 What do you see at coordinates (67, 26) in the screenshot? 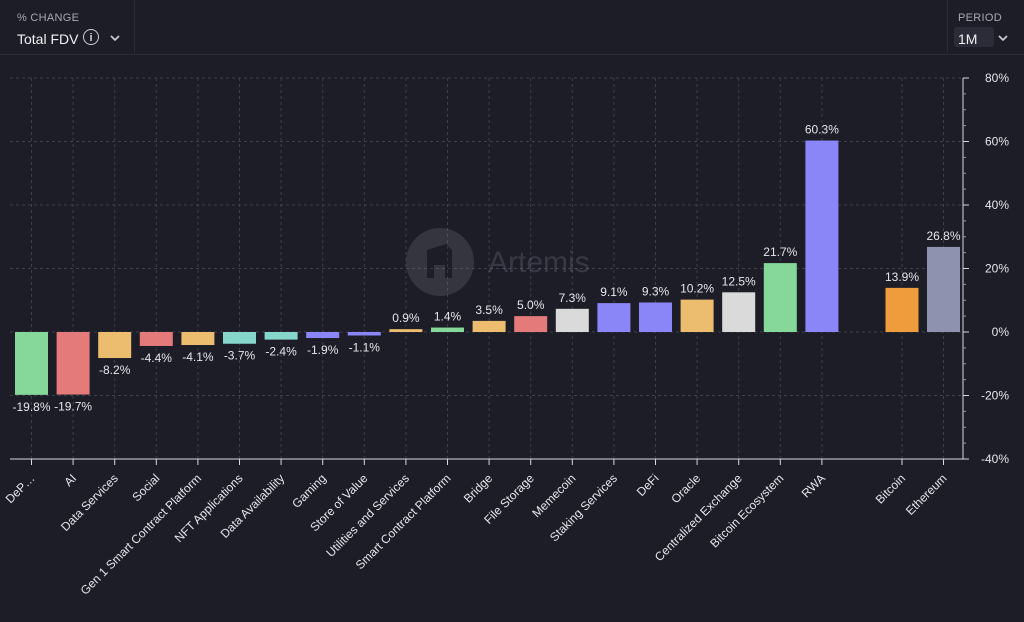
I see `metric-selector: % CHANGE Total FDV i` at bounding box center [67, 26].